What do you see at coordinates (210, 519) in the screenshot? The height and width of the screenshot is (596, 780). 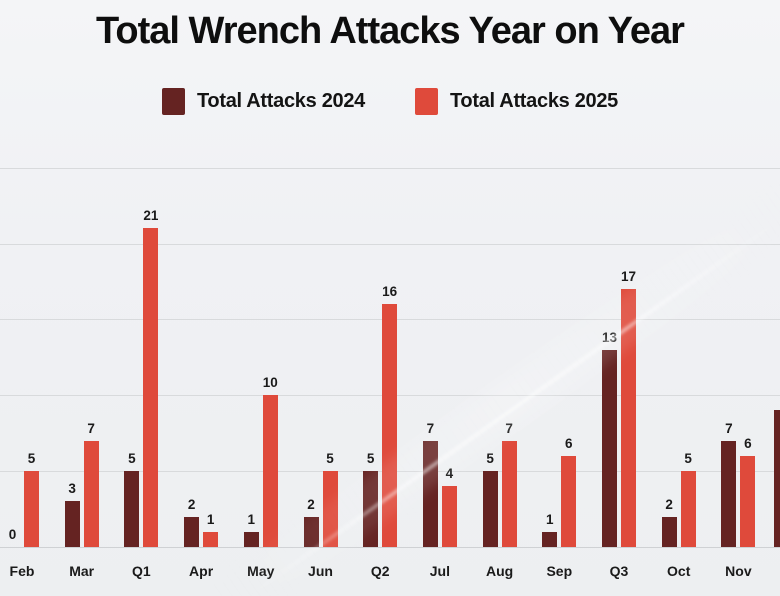 I see `value-label-2025-Apr: 1` at bounding box center [210, 519].